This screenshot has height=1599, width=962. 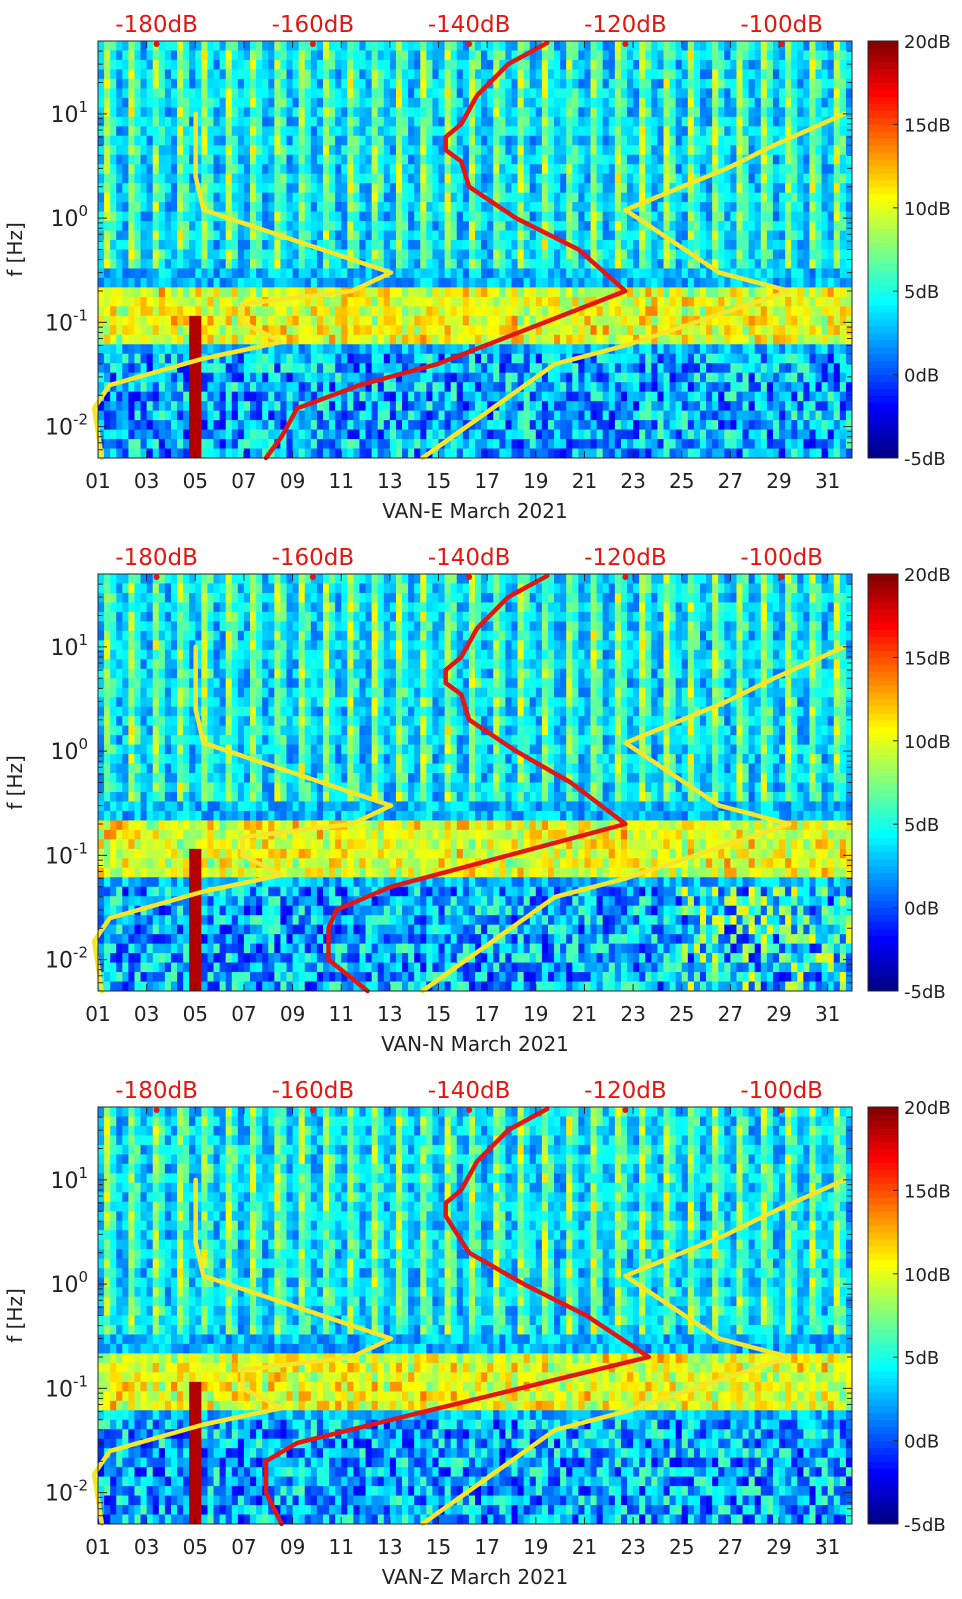 What do you see at coordinates (15, 782) in the screenshot?
I see `y-axis-label: f [Hz]` at bounding box center [15, 782].